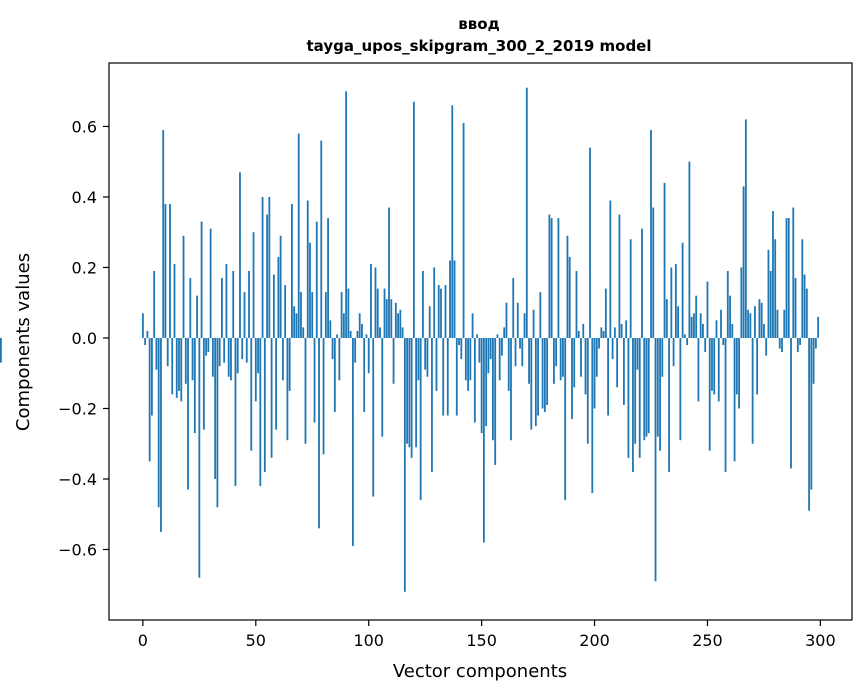 This screenshot has height=696, width=867. I want to click on y-axis-label: Components values, so click(23, 342).